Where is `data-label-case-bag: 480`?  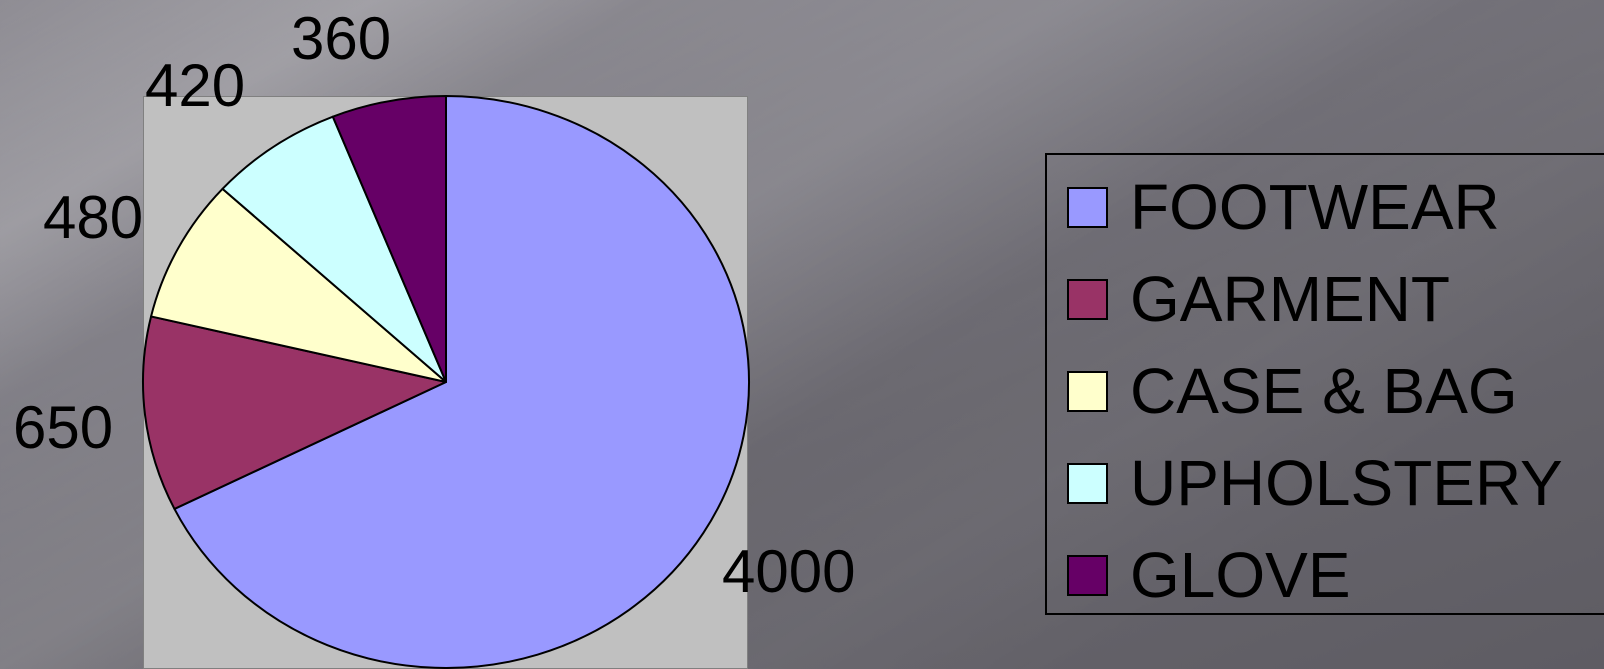 data-label-case-bag: 480 is located at coordinates (93, 217).